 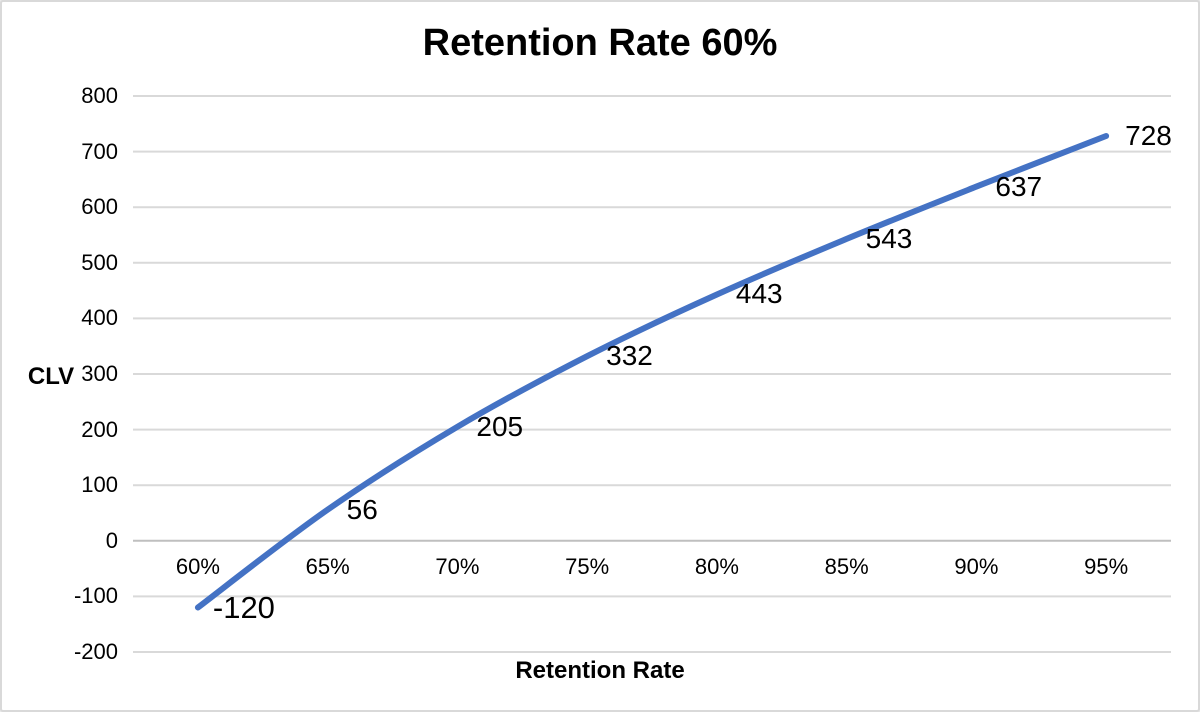 I want to click on y-tick-label: -200, so click(x=95, y=651).